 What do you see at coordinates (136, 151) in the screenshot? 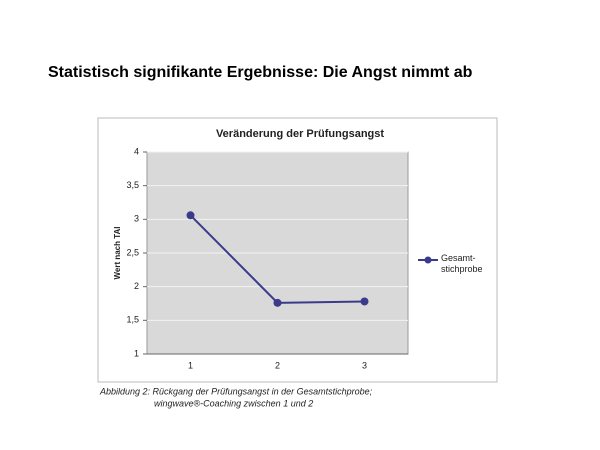
I see `y-tick-label: 4` at bounding box center [136, 151].